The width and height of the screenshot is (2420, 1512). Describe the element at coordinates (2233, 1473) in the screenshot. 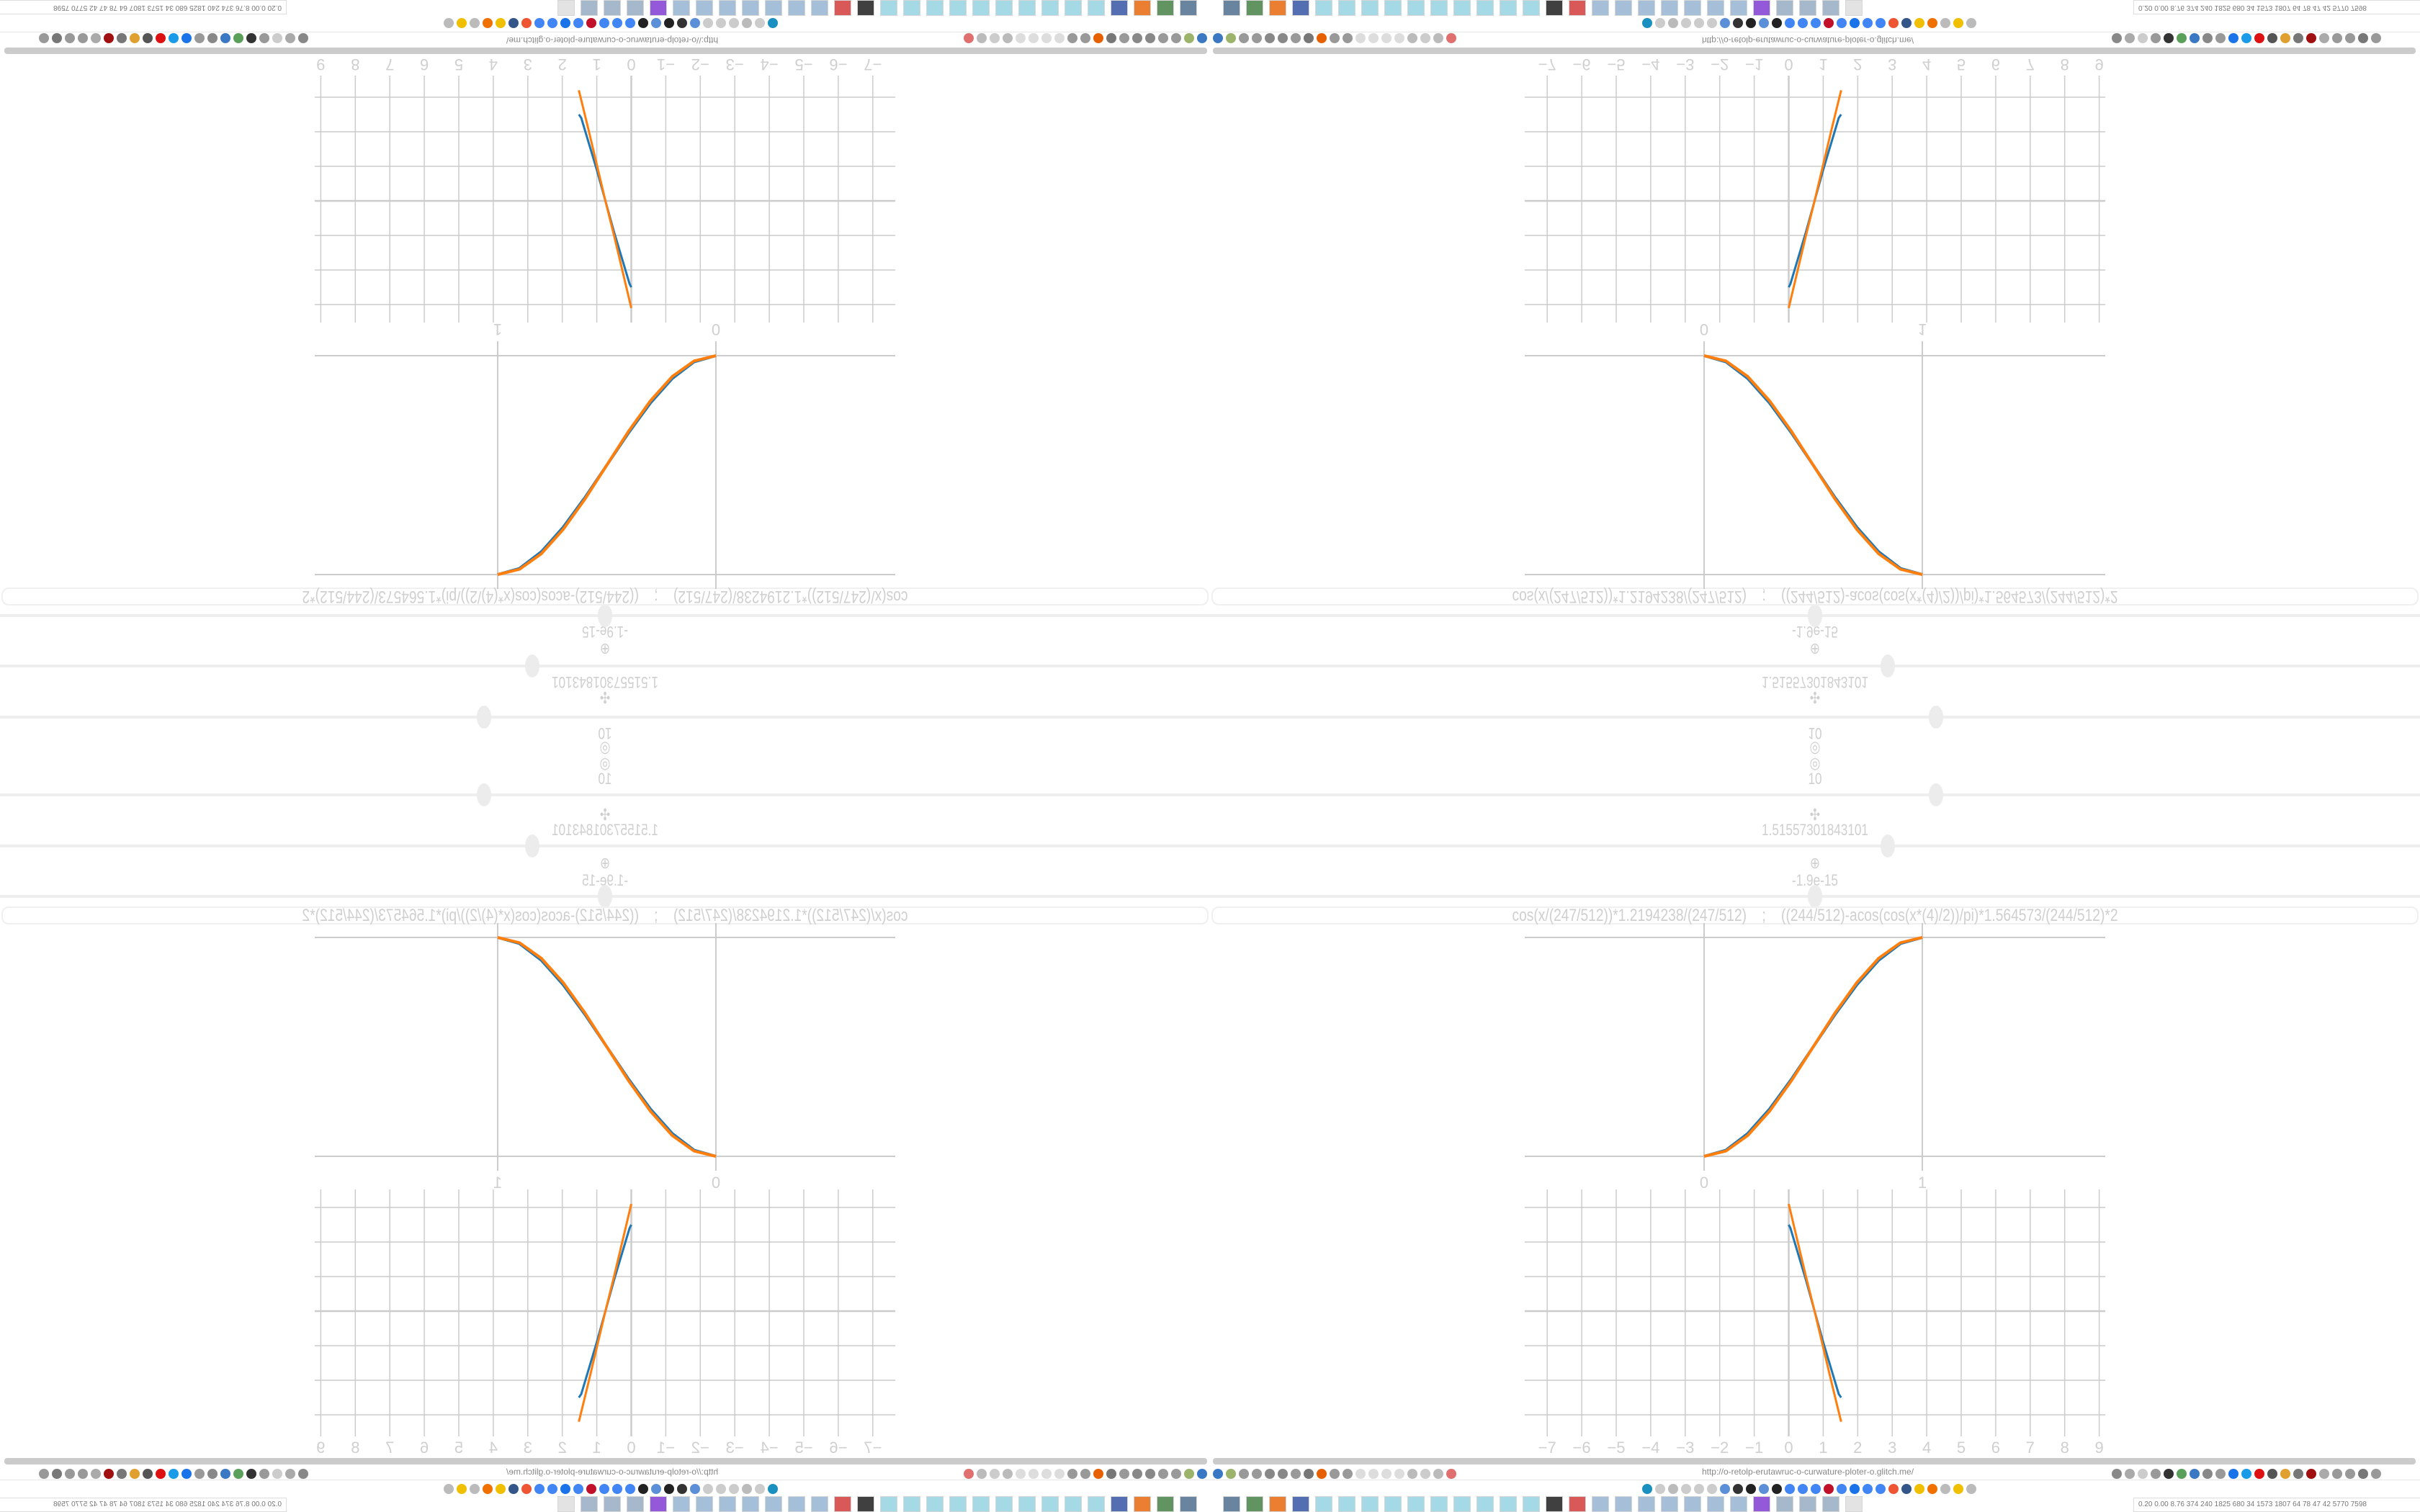

I see `plus-icon` at that location.